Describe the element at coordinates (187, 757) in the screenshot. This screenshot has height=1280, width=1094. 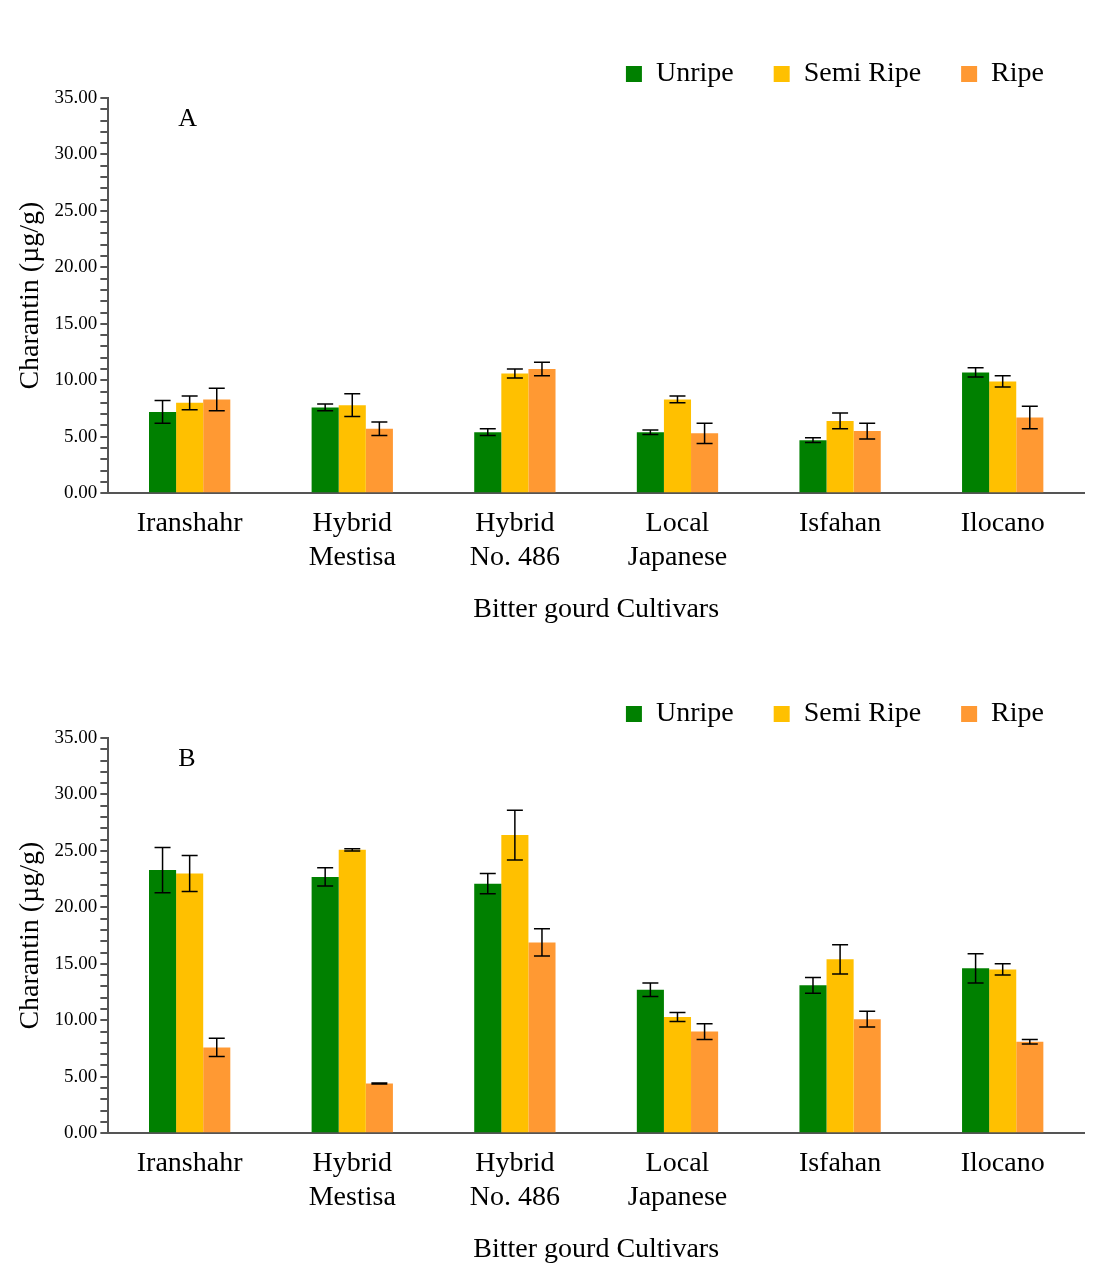
I see `annotation: B` at that location.